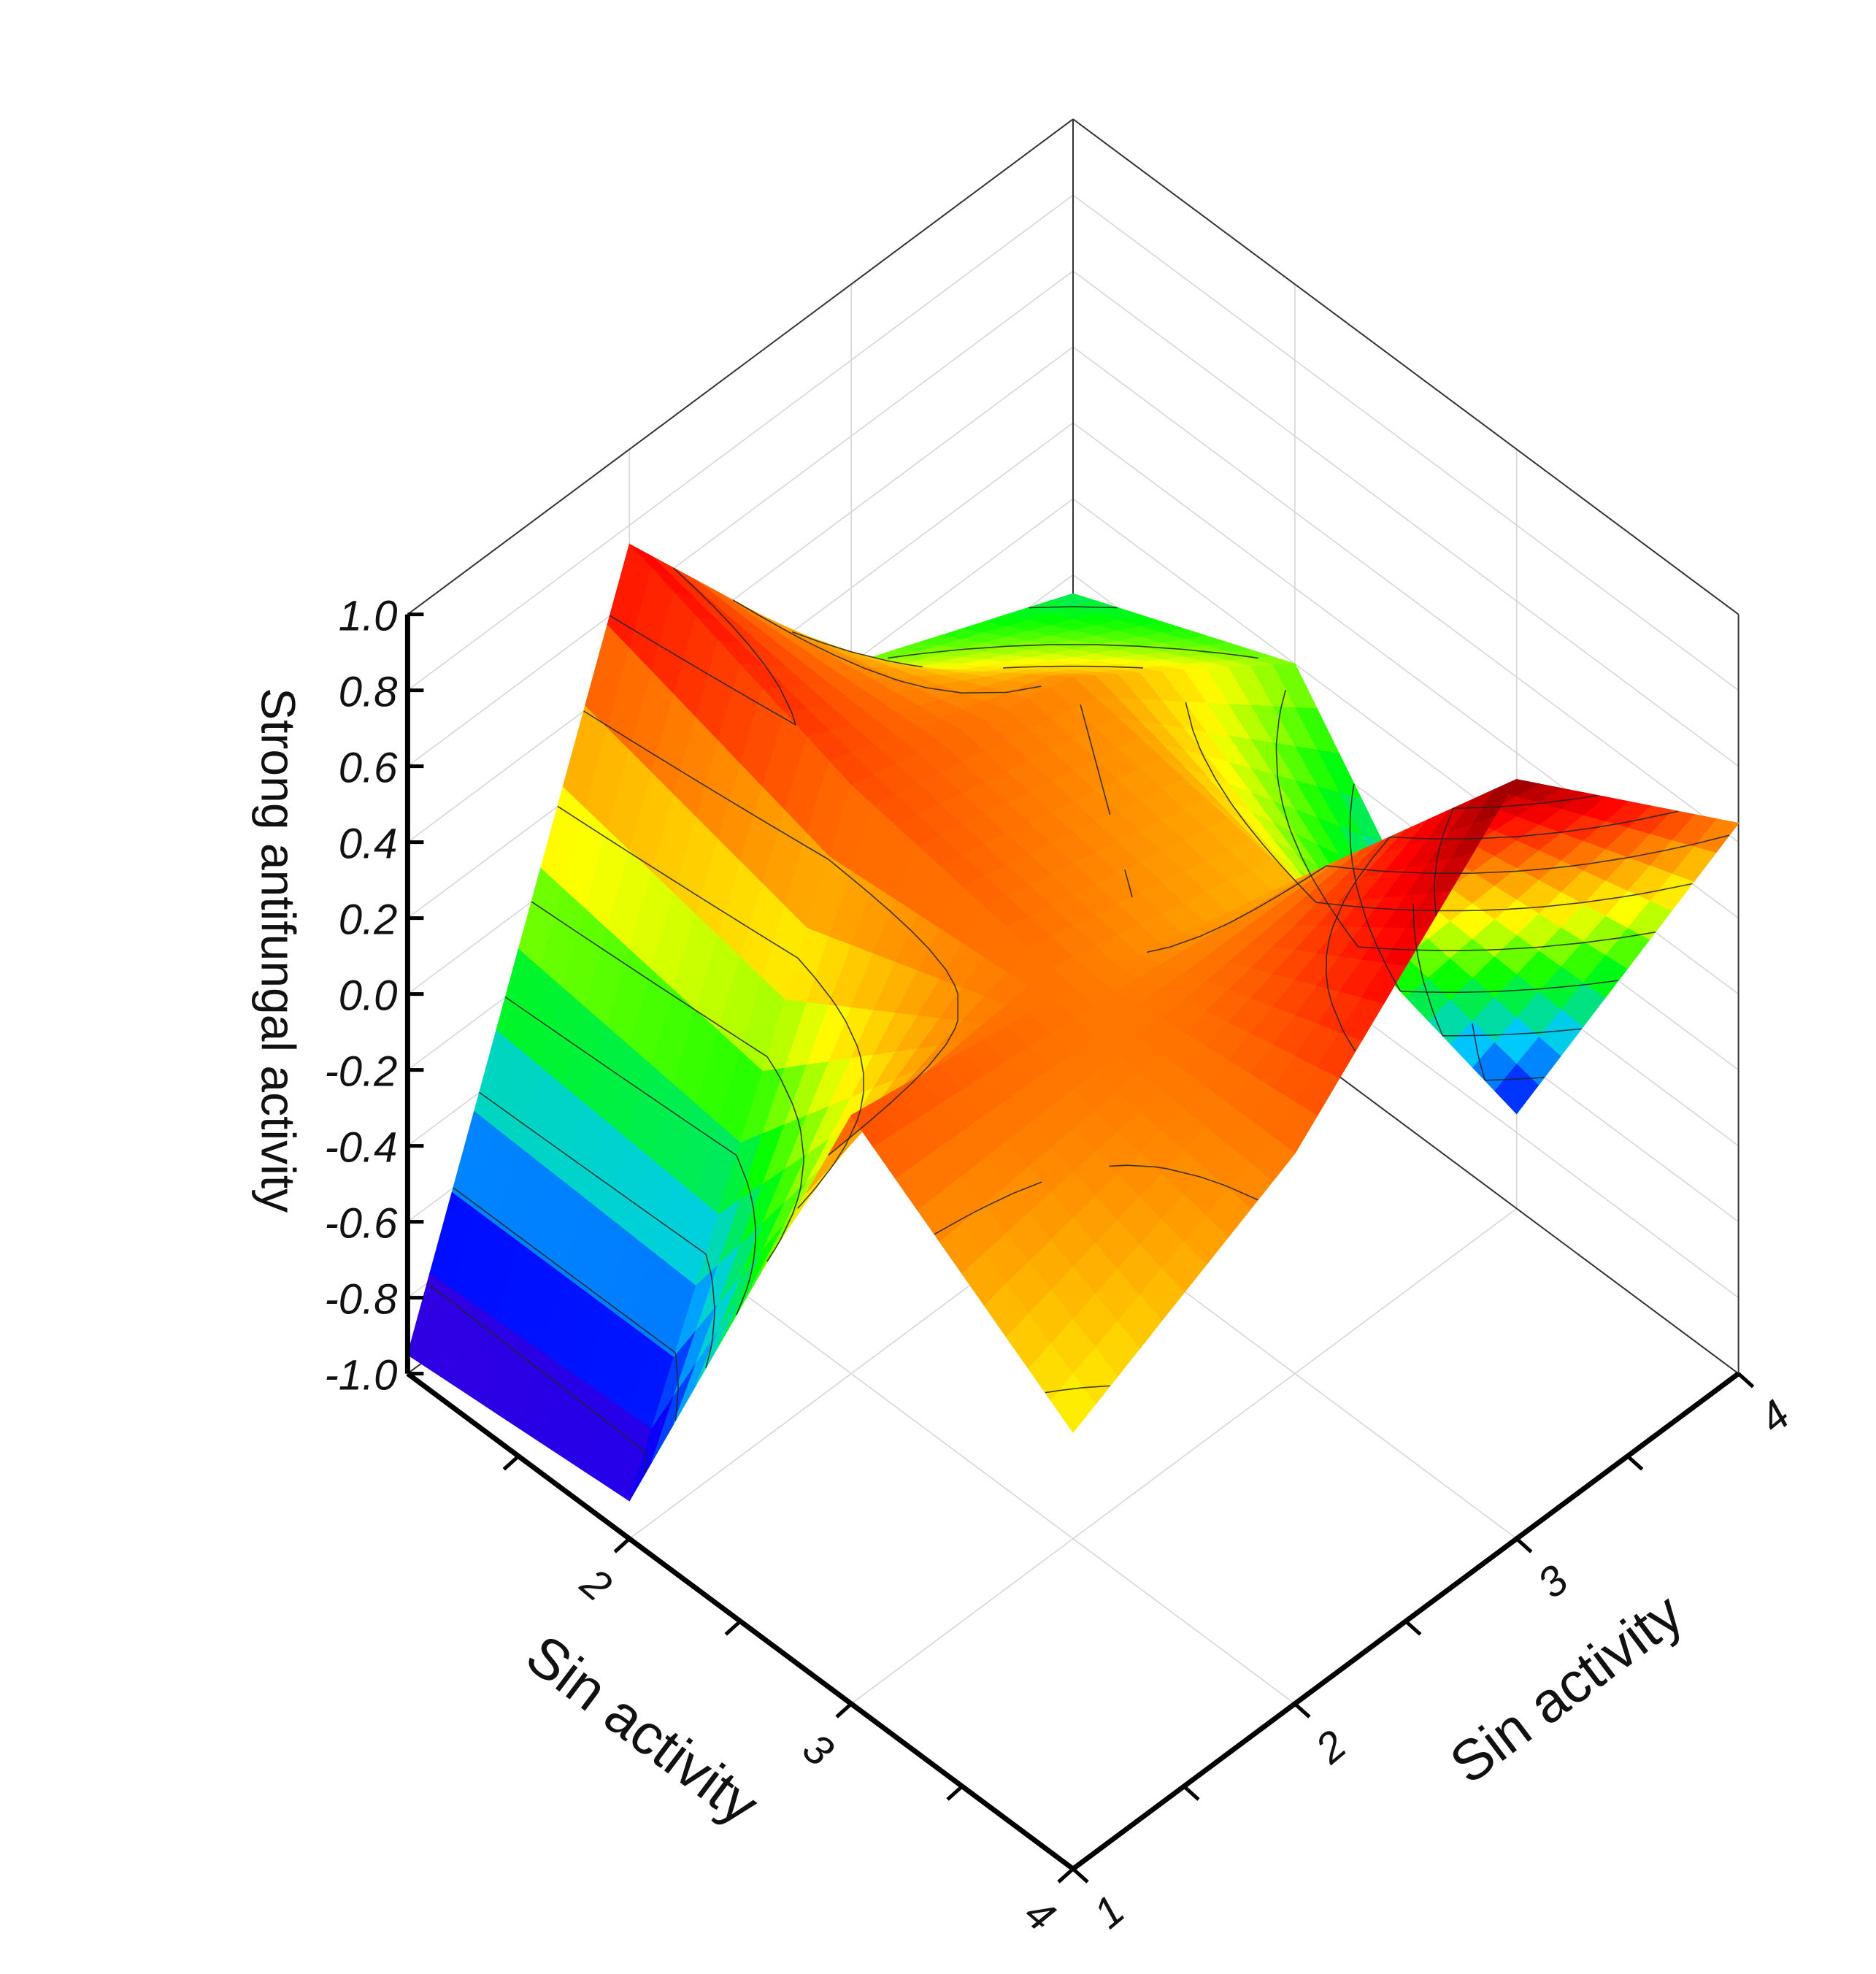 This screenshot has height=1974, width=1876. What do you see at coordinates (368, 617) in the screenshot?
I see `z-tick-label: 1.0` at bounding box center [368, 617].